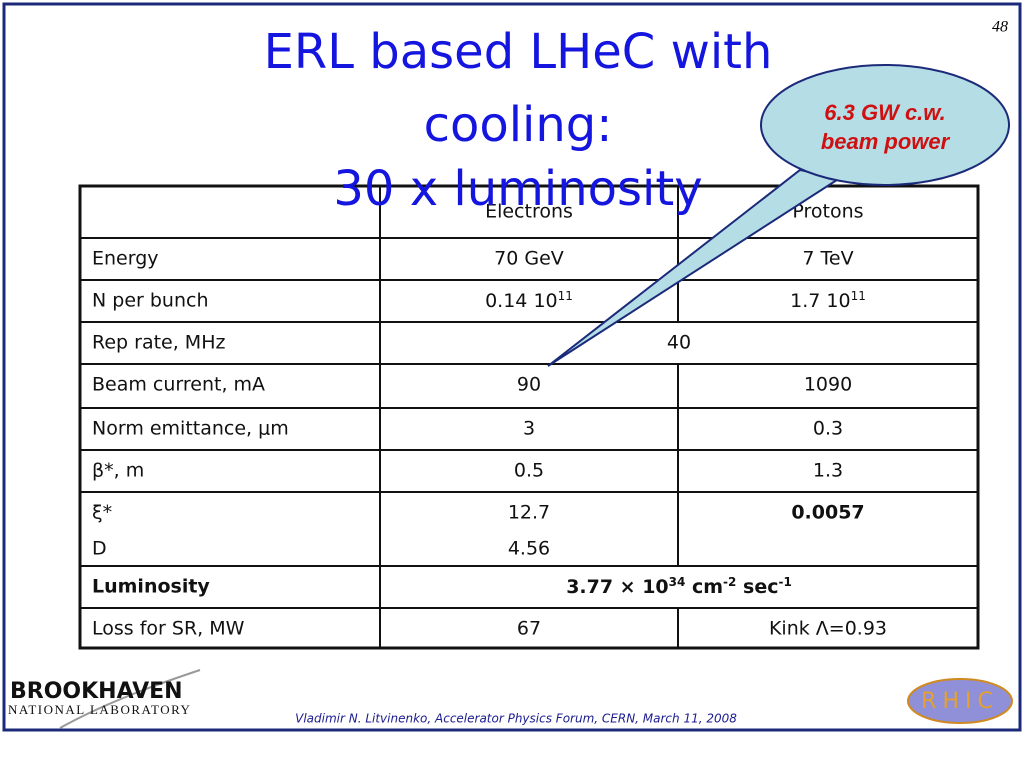  I want to click on logo-name: BROOKHAVEN, so click(96, 691).